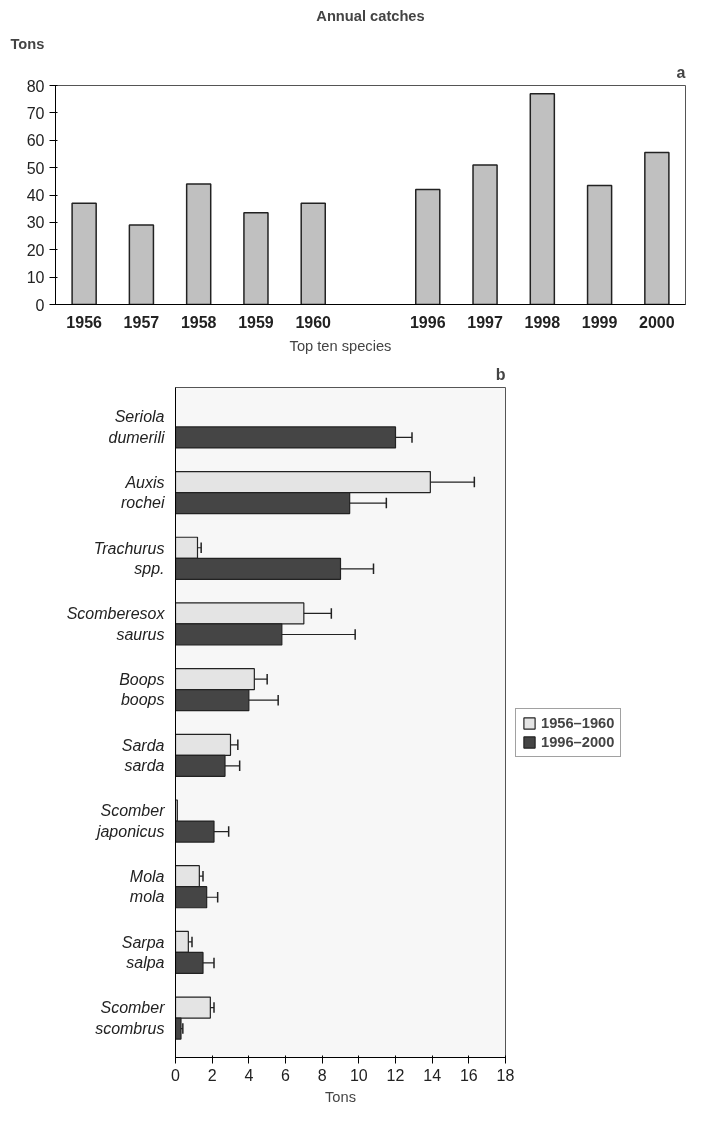  What do you see at coordinates (27, 43) in the screenshot?
I see `y-axis-title: Tons` at bounding box center [27, 43].